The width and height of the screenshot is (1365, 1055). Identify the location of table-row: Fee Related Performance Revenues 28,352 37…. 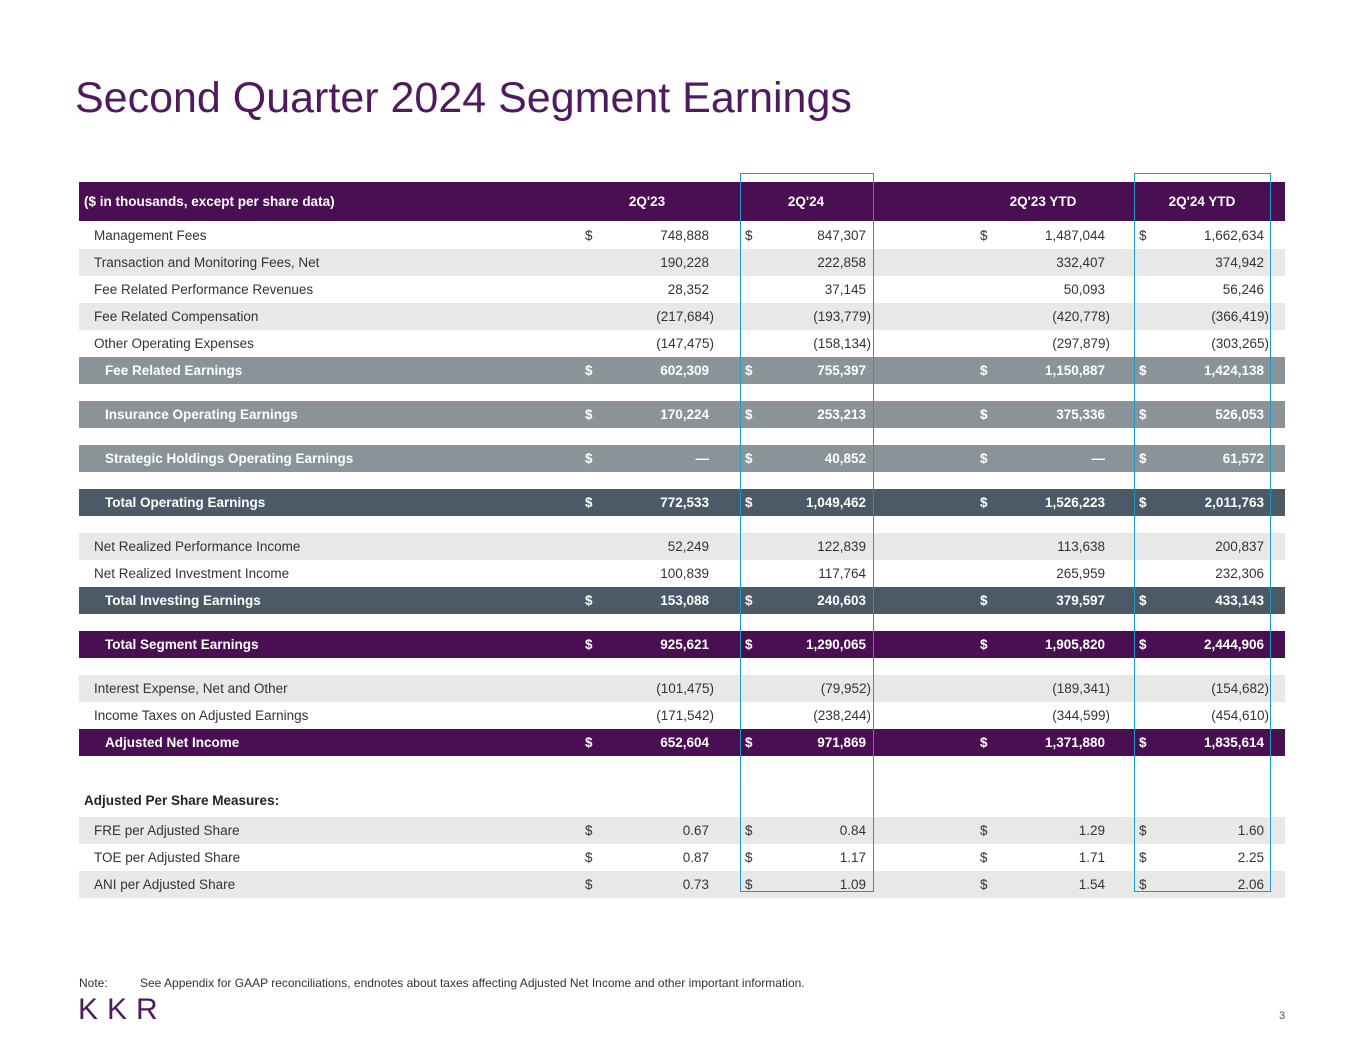
(682, 289).